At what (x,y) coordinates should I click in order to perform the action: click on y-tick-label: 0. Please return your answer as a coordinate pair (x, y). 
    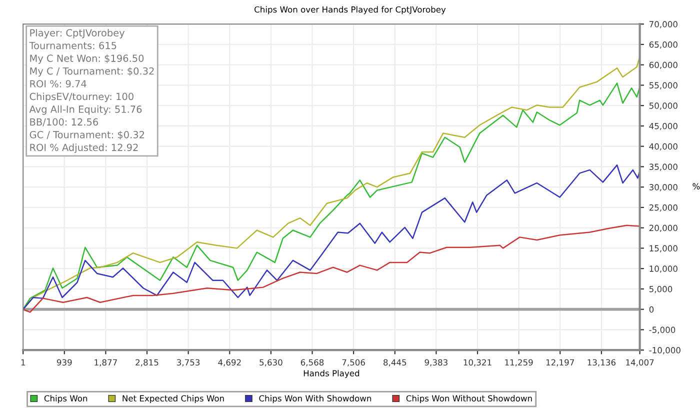
    Looking at the image, I should click on (651, 309).